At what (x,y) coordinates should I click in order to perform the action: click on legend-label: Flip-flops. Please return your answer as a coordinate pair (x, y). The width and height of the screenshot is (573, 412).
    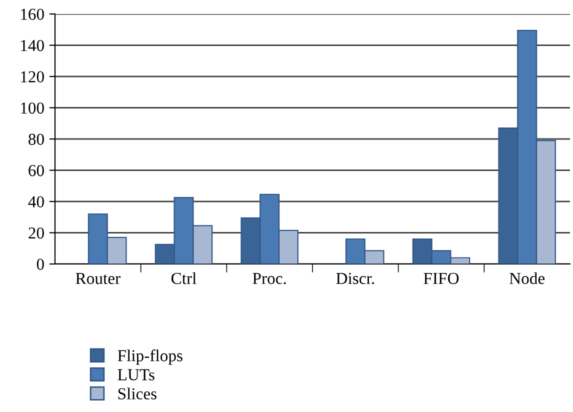
    Looking at the image, I should click on (150, 357).